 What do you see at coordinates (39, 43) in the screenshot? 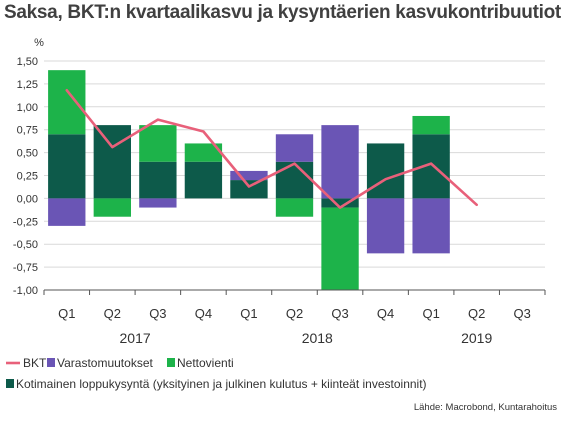
I see `y-axis-unit: %` at bounding box center [39, 43].